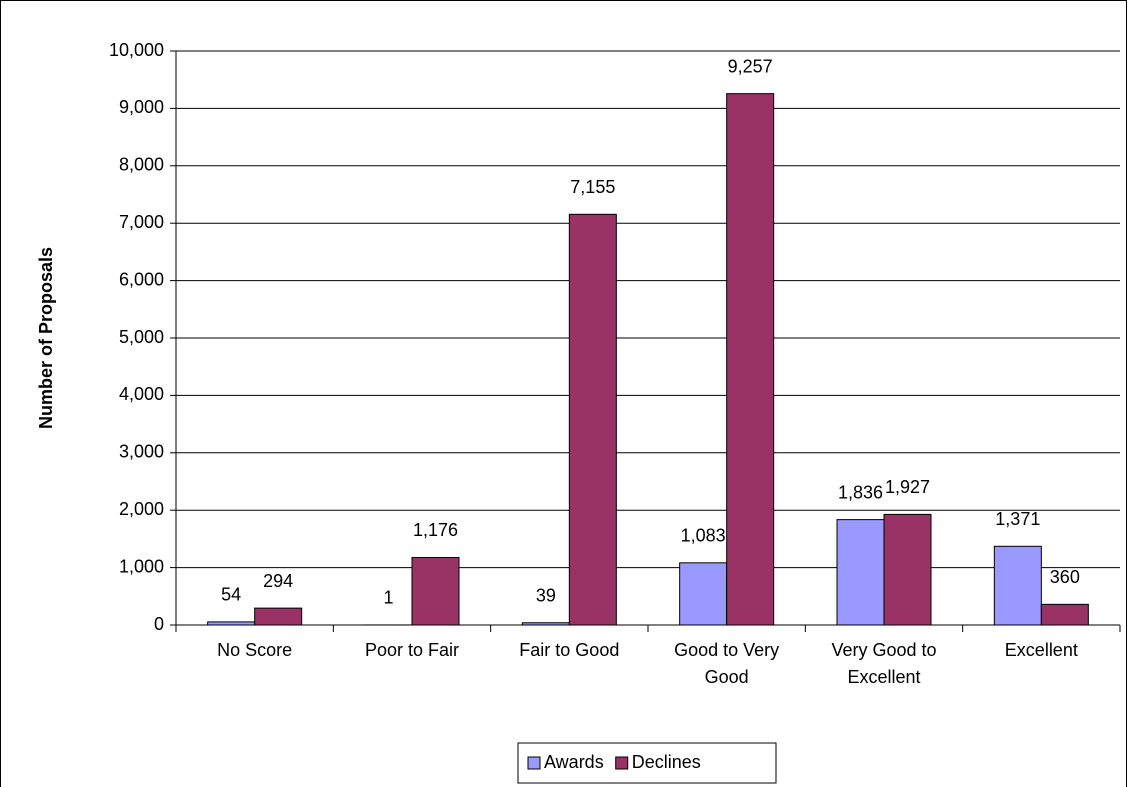 This screenshot has width=1128, height=787. I want to click on y-tick-label: 10,000, so click(136, 50).